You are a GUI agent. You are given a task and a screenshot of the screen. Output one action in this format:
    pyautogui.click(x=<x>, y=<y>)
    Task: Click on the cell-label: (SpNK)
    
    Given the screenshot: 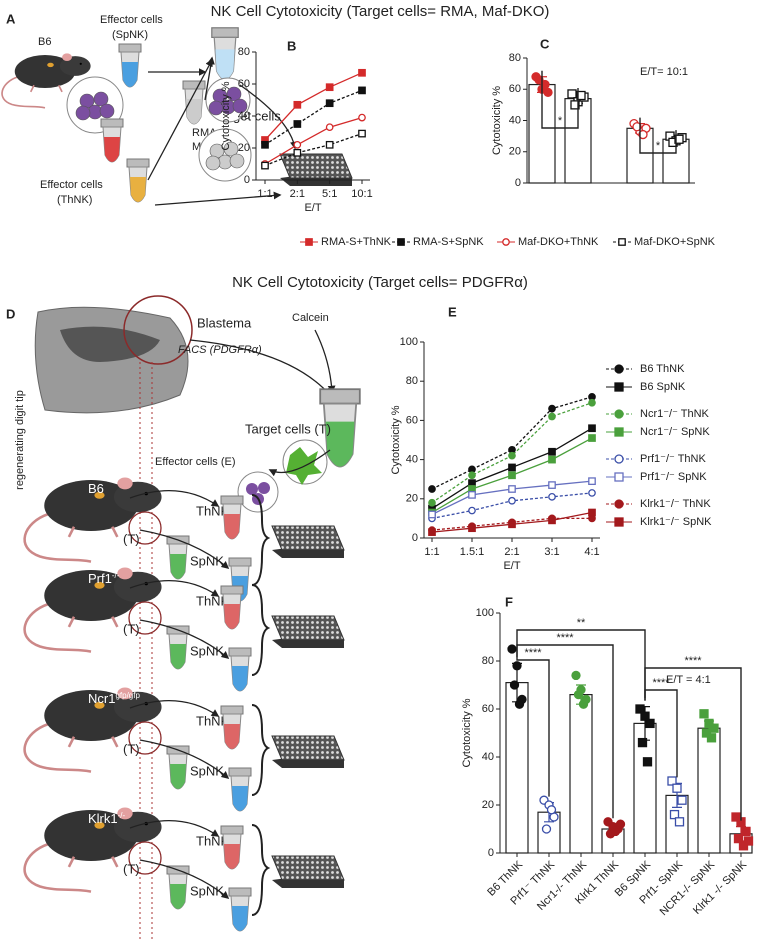 What is the action you would take?
    pyautogui.click(x=130, y=35)
    